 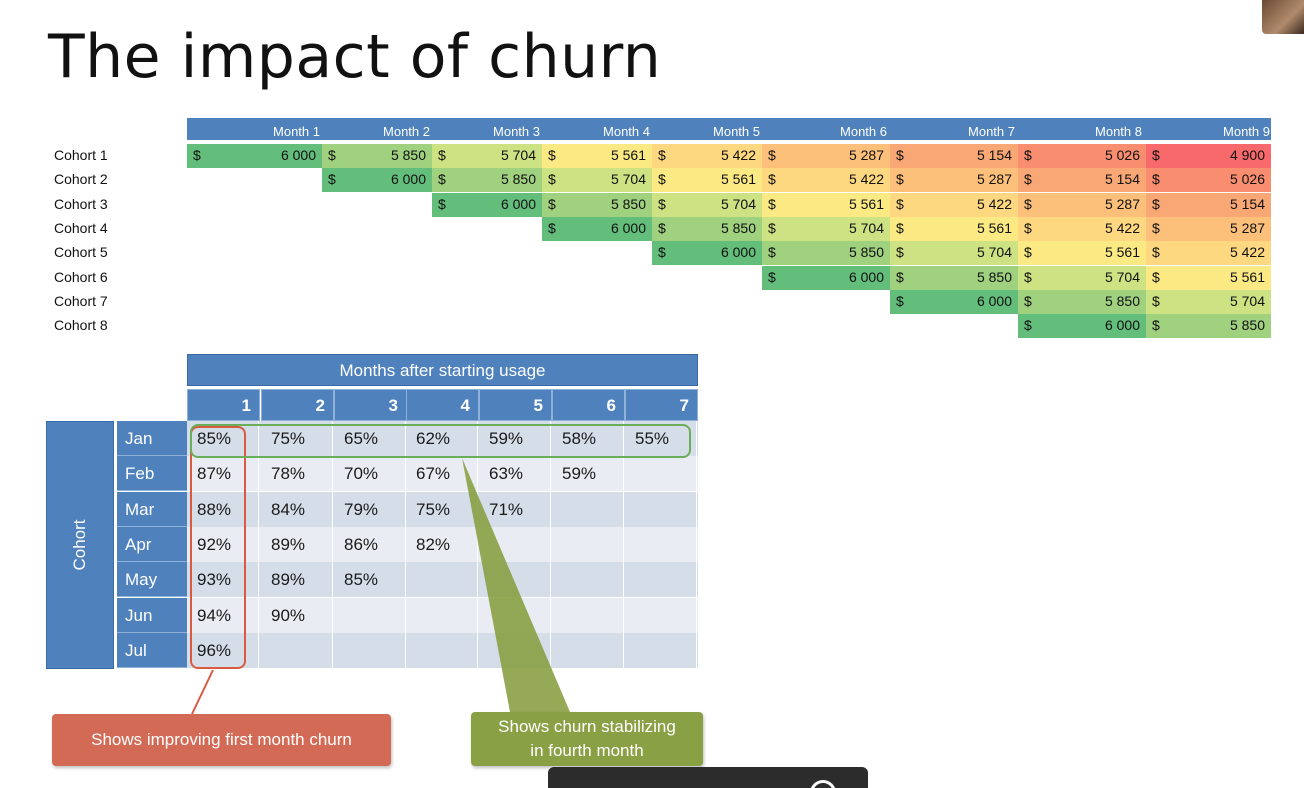 I want to click on green-callout-pointer, so click(x=516, y=585).